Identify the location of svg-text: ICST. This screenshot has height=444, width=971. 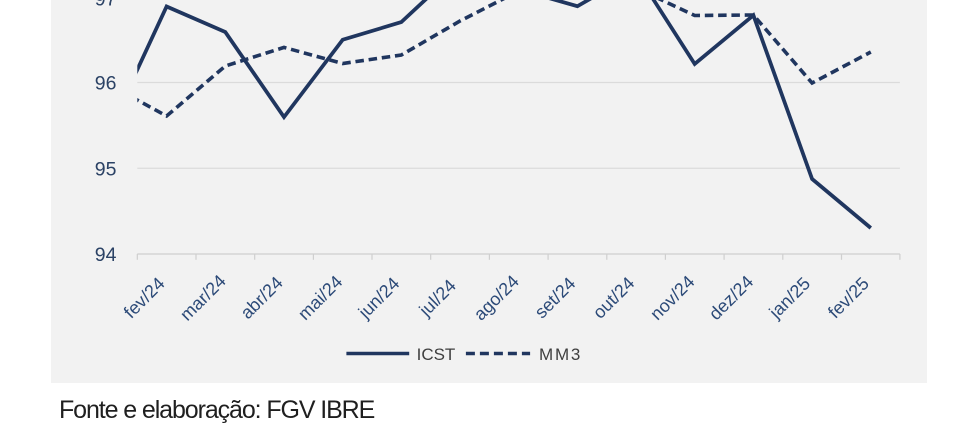
(436, 354).